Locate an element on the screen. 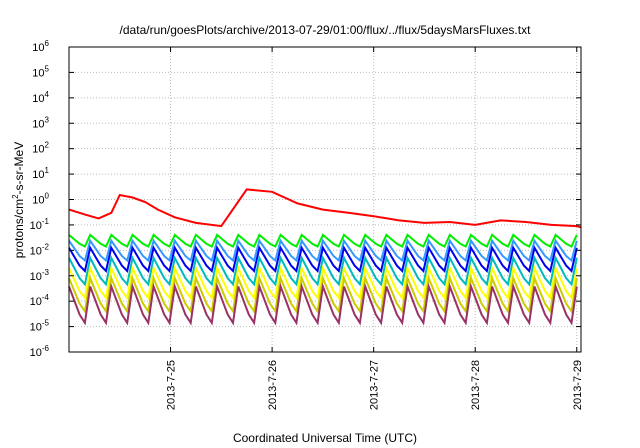 The height and width of the screenshot is (448, 640). y-tick-label: 10³ is located at coordinates (40, 122).